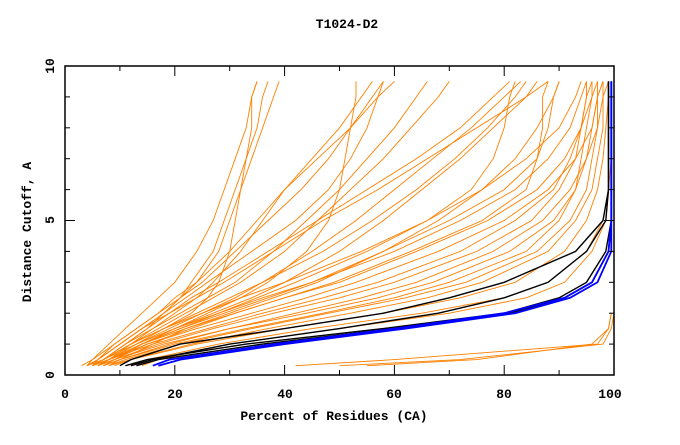 The height and width of the screenshot is (445, 680). Describe the element at coordinates (347, 24) in the screenshot. I see `chart-title: T1024-D2` at that location.